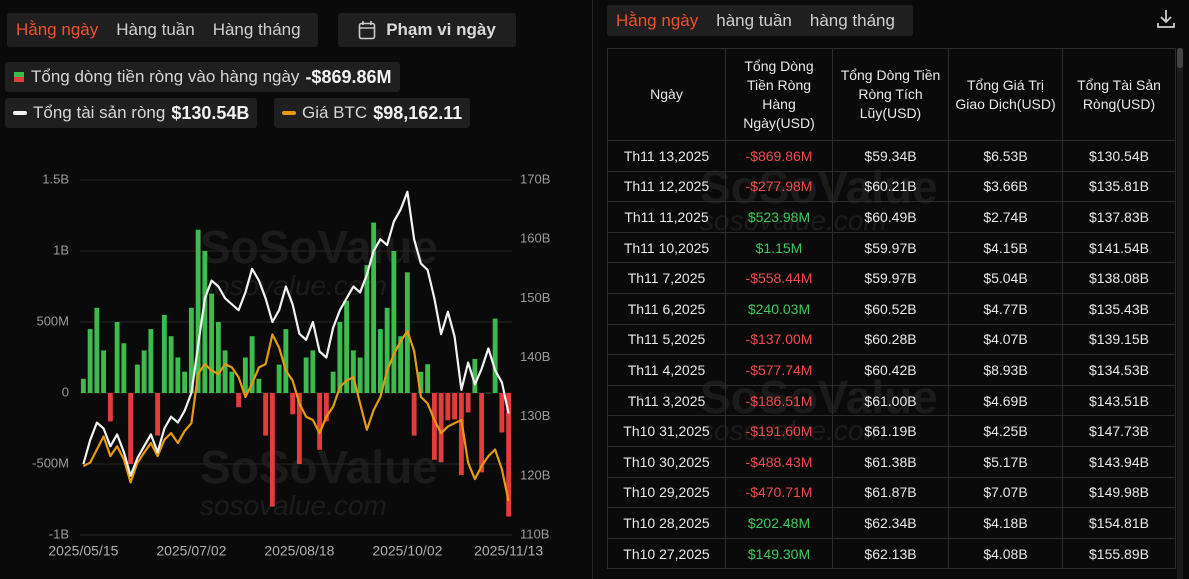 The image size is (1189, 579). I want to click on x-tick-label: 2025/11/13, so click(508, 551).